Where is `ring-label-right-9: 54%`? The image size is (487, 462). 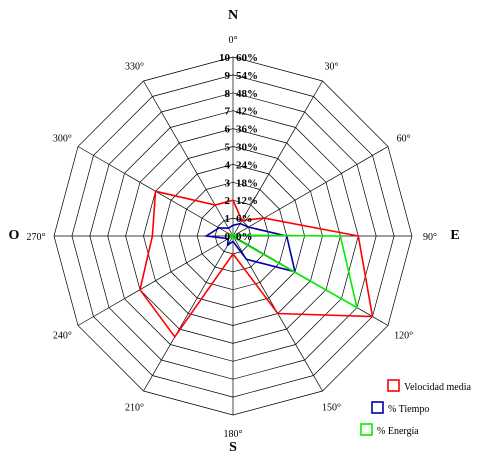 ring-label-right-9: 54% is located at coordinates (247, 76).